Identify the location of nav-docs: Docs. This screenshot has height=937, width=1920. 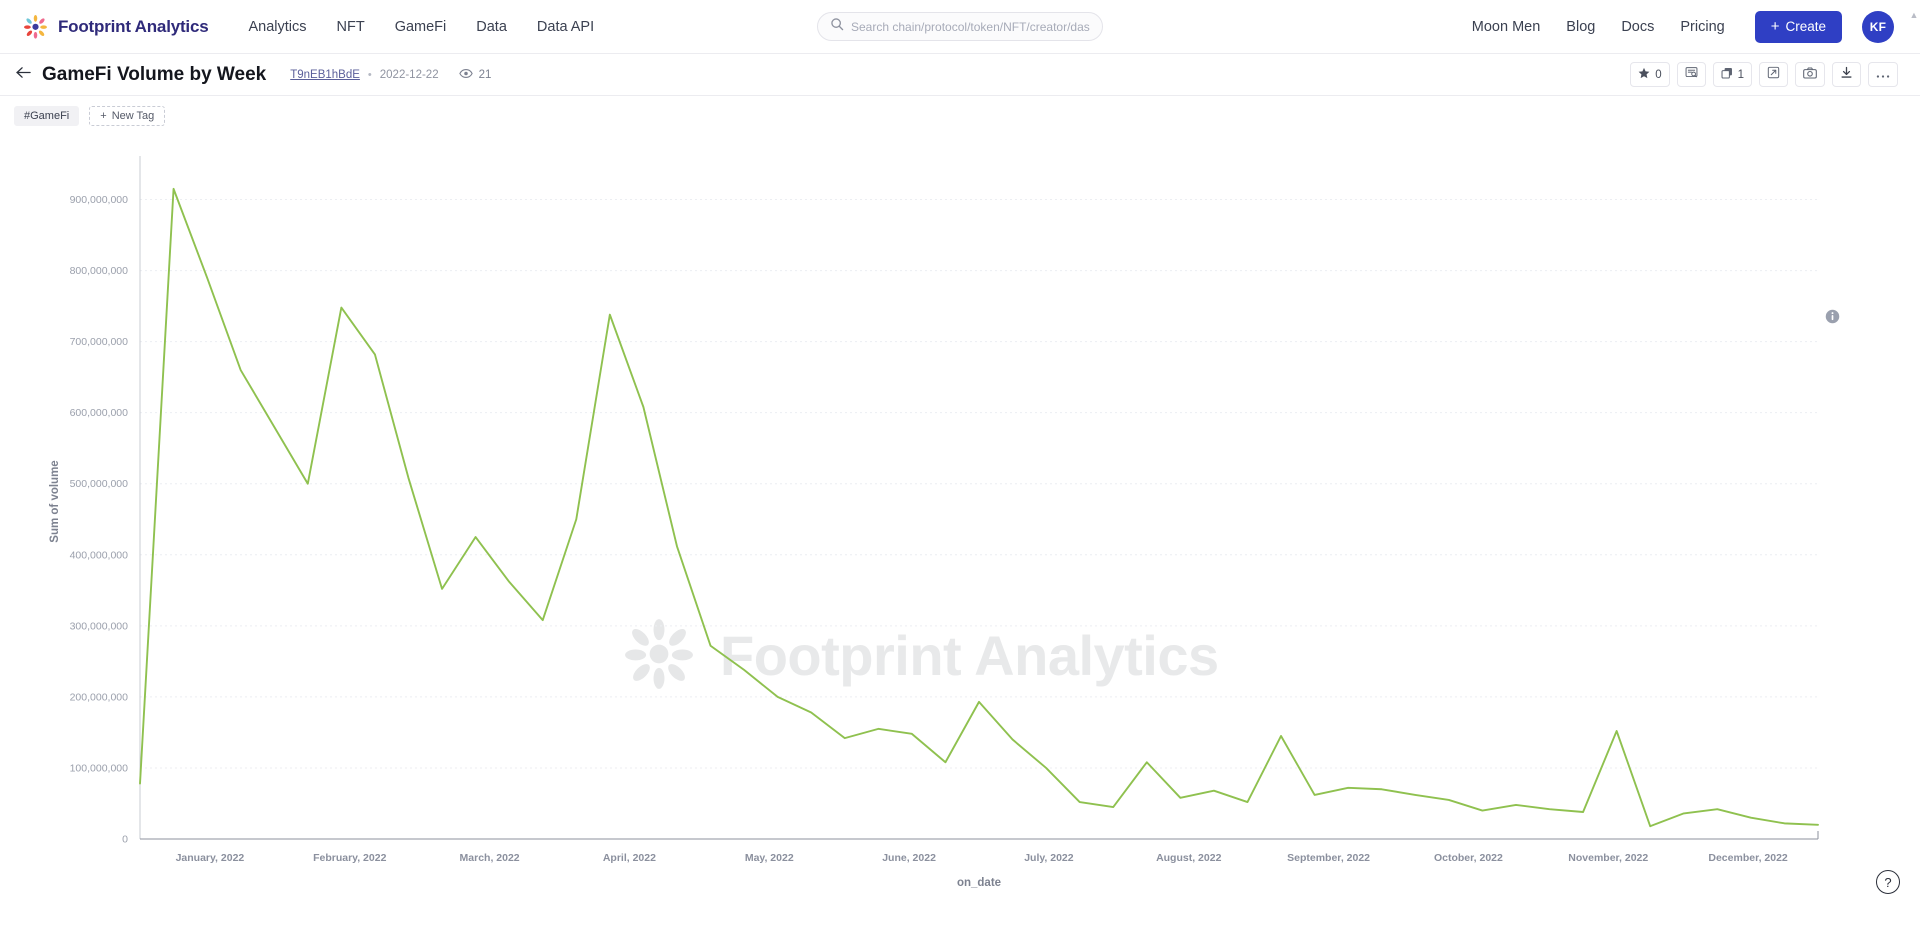
(1638, 26).